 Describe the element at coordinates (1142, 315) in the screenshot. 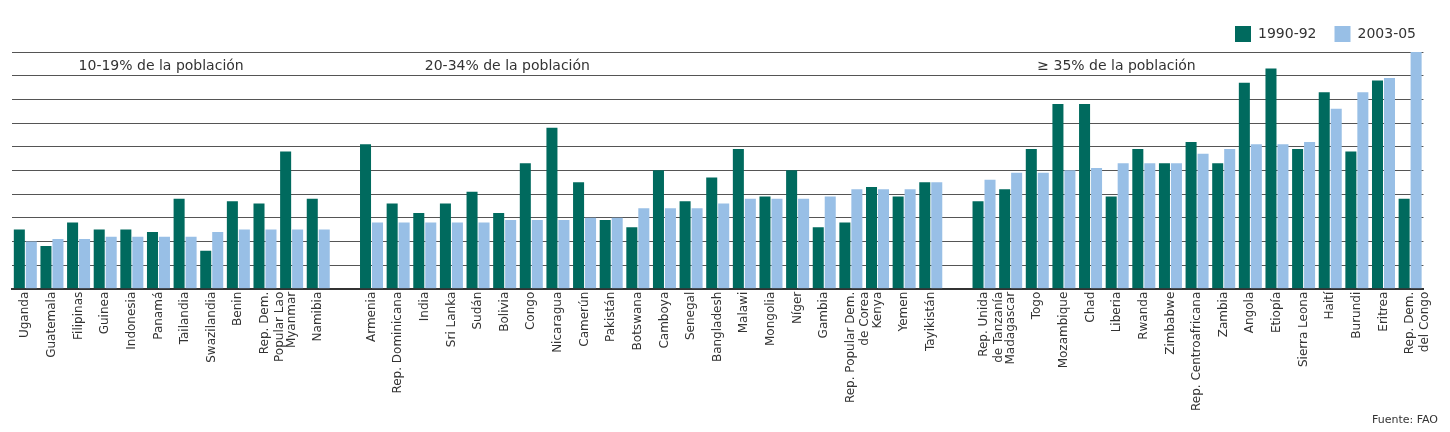

I see `x-tick-label: Rwanda` at that location.